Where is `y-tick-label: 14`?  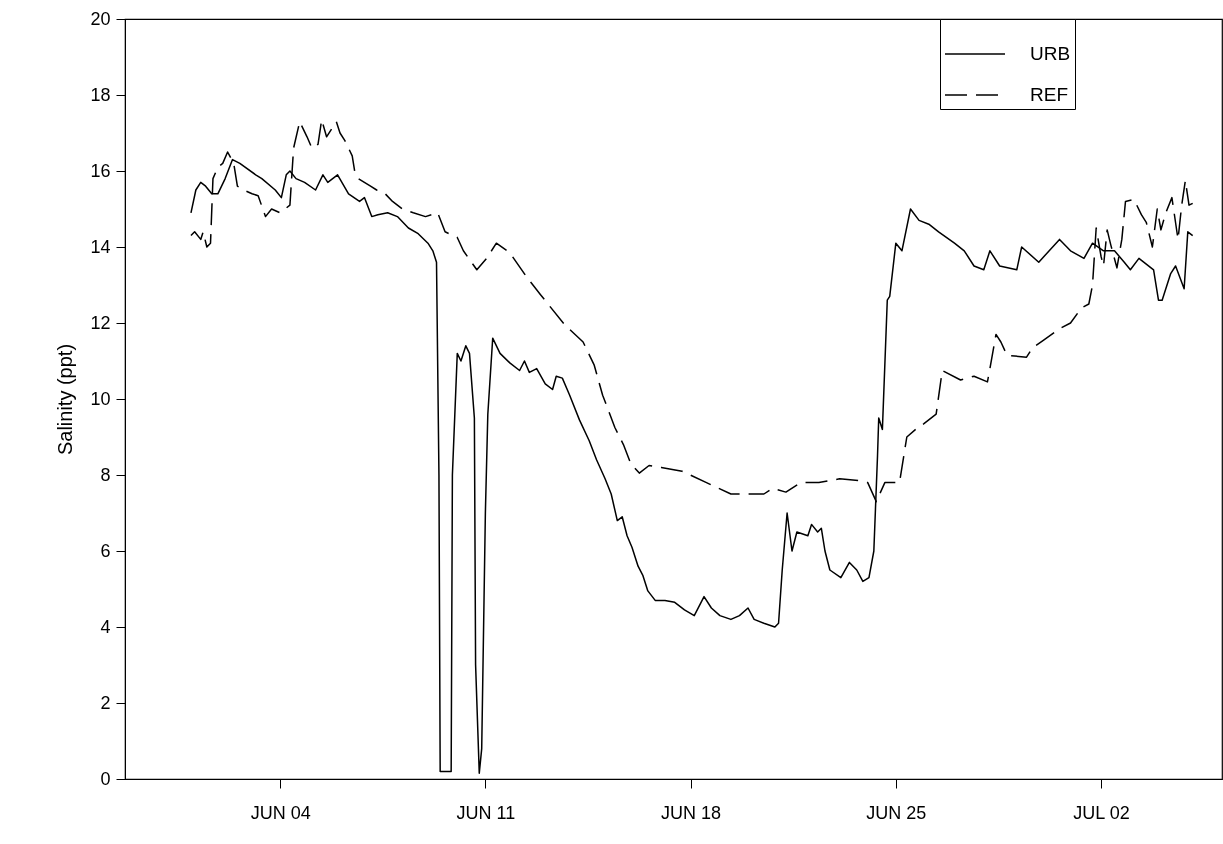 y-tick-label: 14 is located at coordinates (100, 246).